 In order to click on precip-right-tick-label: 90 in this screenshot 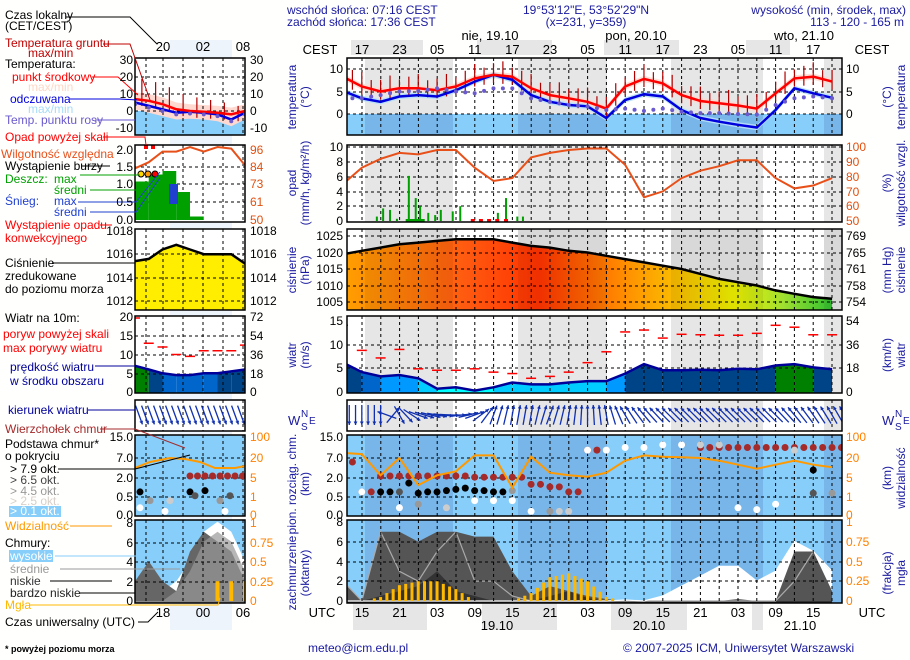, I will do `click(853, 162)`.